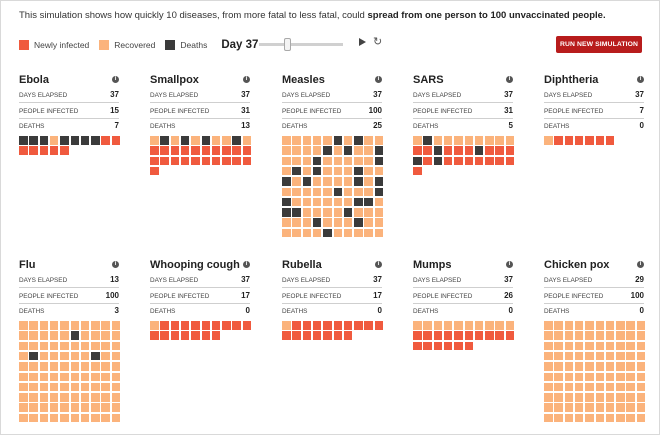 The height and width of the screenshot is (435, 660). What do you see at coordinates (69, 311) in the screenshot?
I see `stat-row-deaths: DEATHS 3` at bounding box center [69, 311].